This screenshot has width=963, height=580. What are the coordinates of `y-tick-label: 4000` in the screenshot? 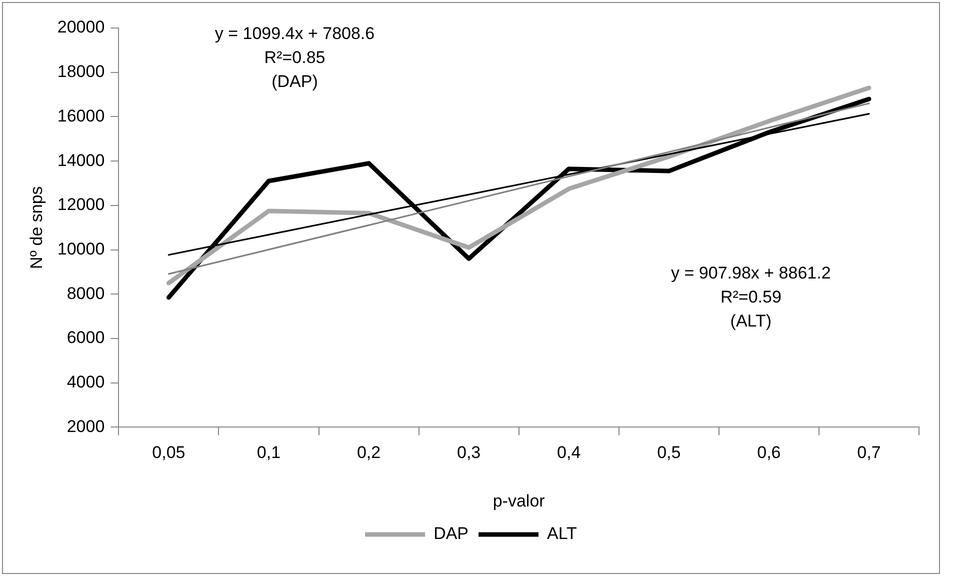 It's located at (85, 382).